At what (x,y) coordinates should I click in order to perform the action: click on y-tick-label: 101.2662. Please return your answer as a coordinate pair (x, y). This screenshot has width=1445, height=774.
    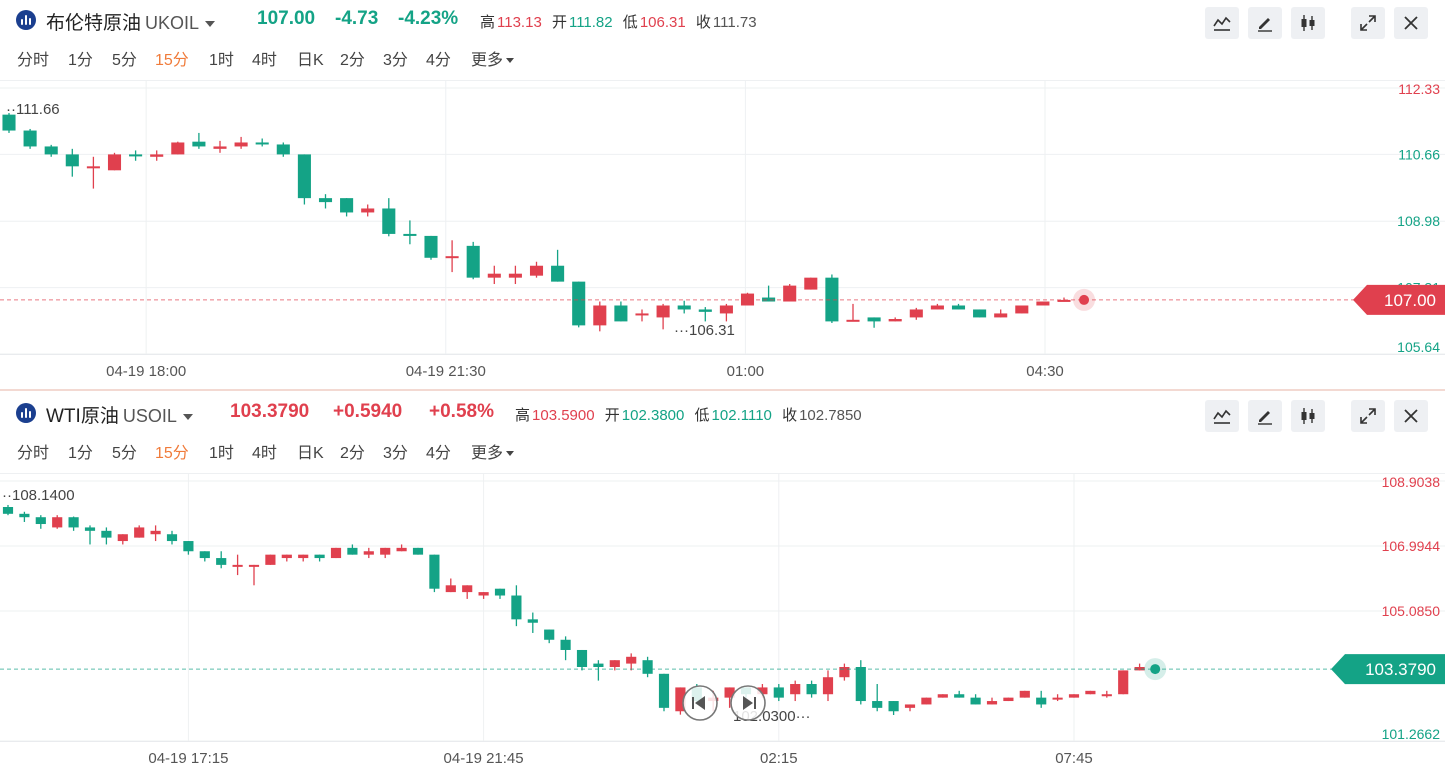
    Looking at the image, I should click on (1411, 734).